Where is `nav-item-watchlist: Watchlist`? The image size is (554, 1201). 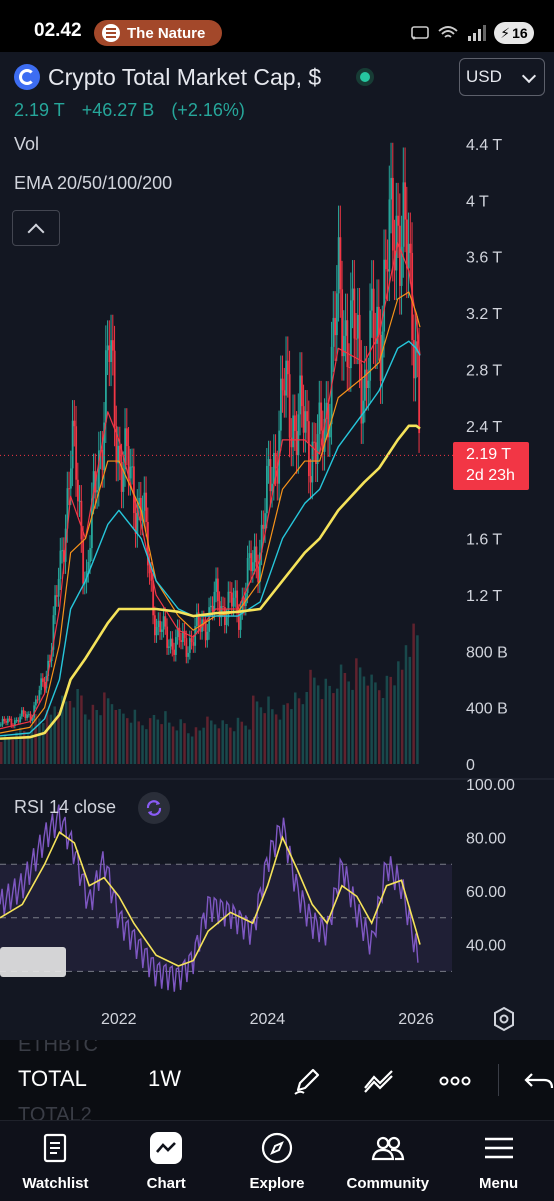
nav-item-watchlist: Watchlist is located at coordinates (55, 1161).